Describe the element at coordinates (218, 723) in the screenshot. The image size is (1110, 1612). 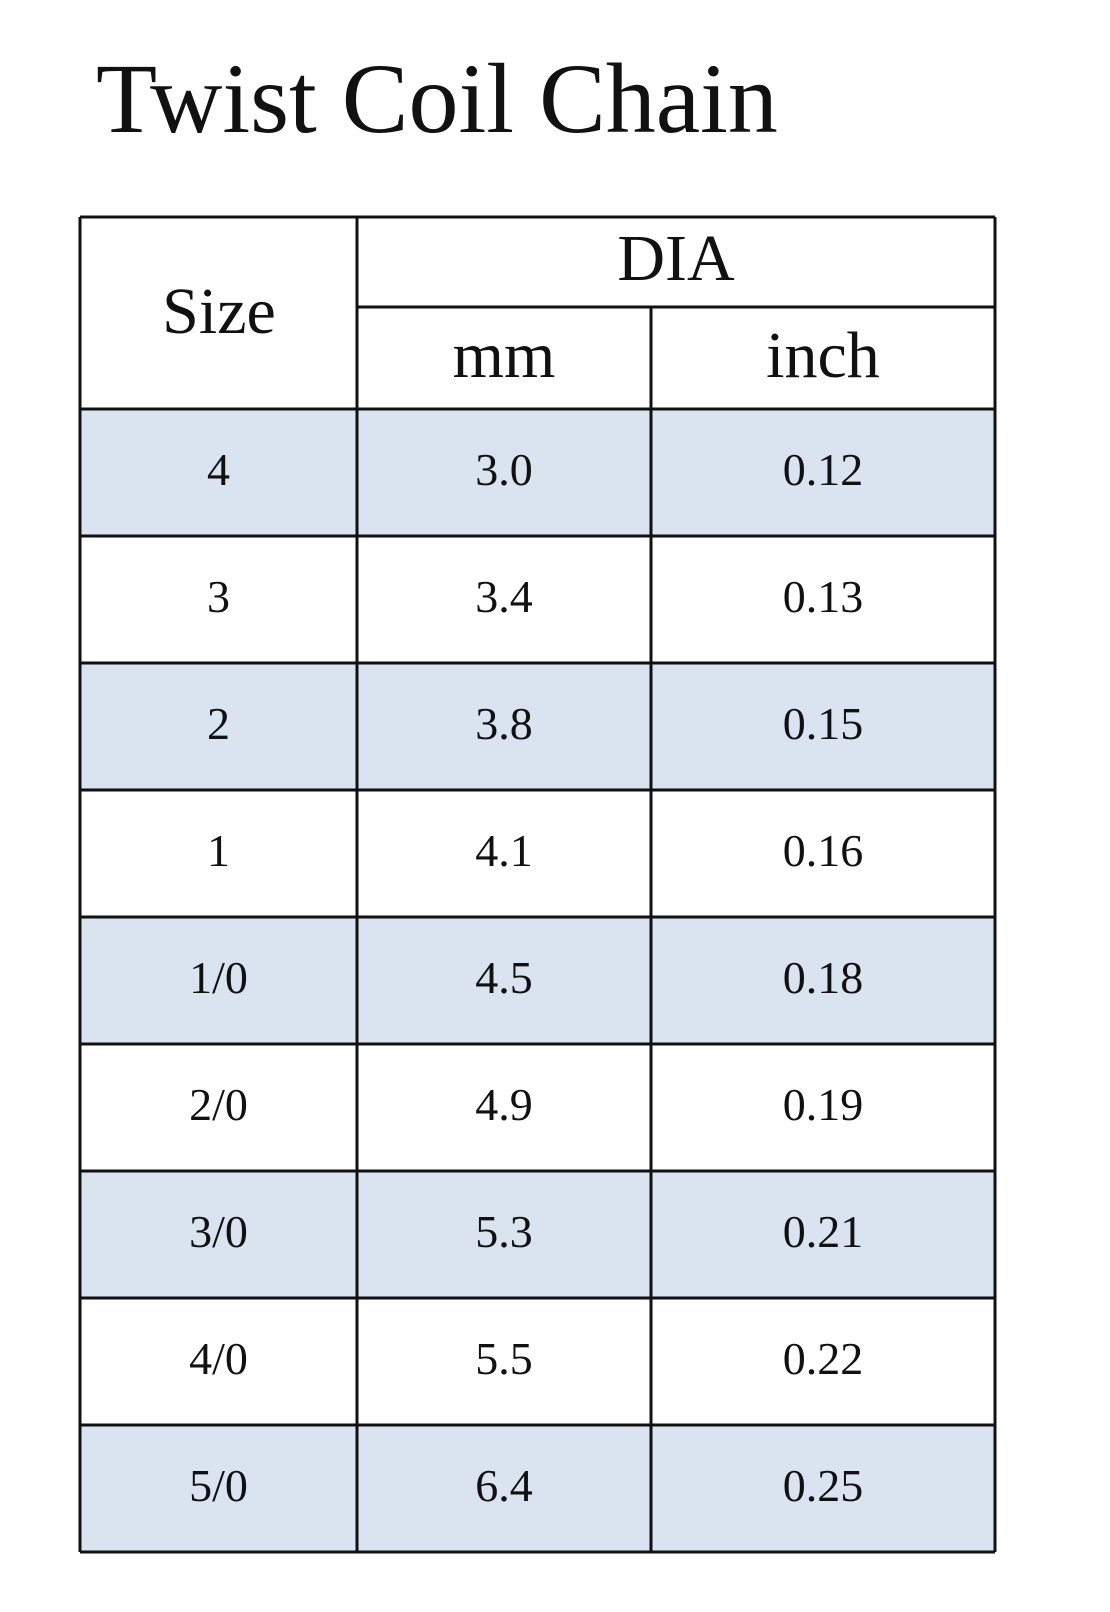
I see `cell: 2` at that location.